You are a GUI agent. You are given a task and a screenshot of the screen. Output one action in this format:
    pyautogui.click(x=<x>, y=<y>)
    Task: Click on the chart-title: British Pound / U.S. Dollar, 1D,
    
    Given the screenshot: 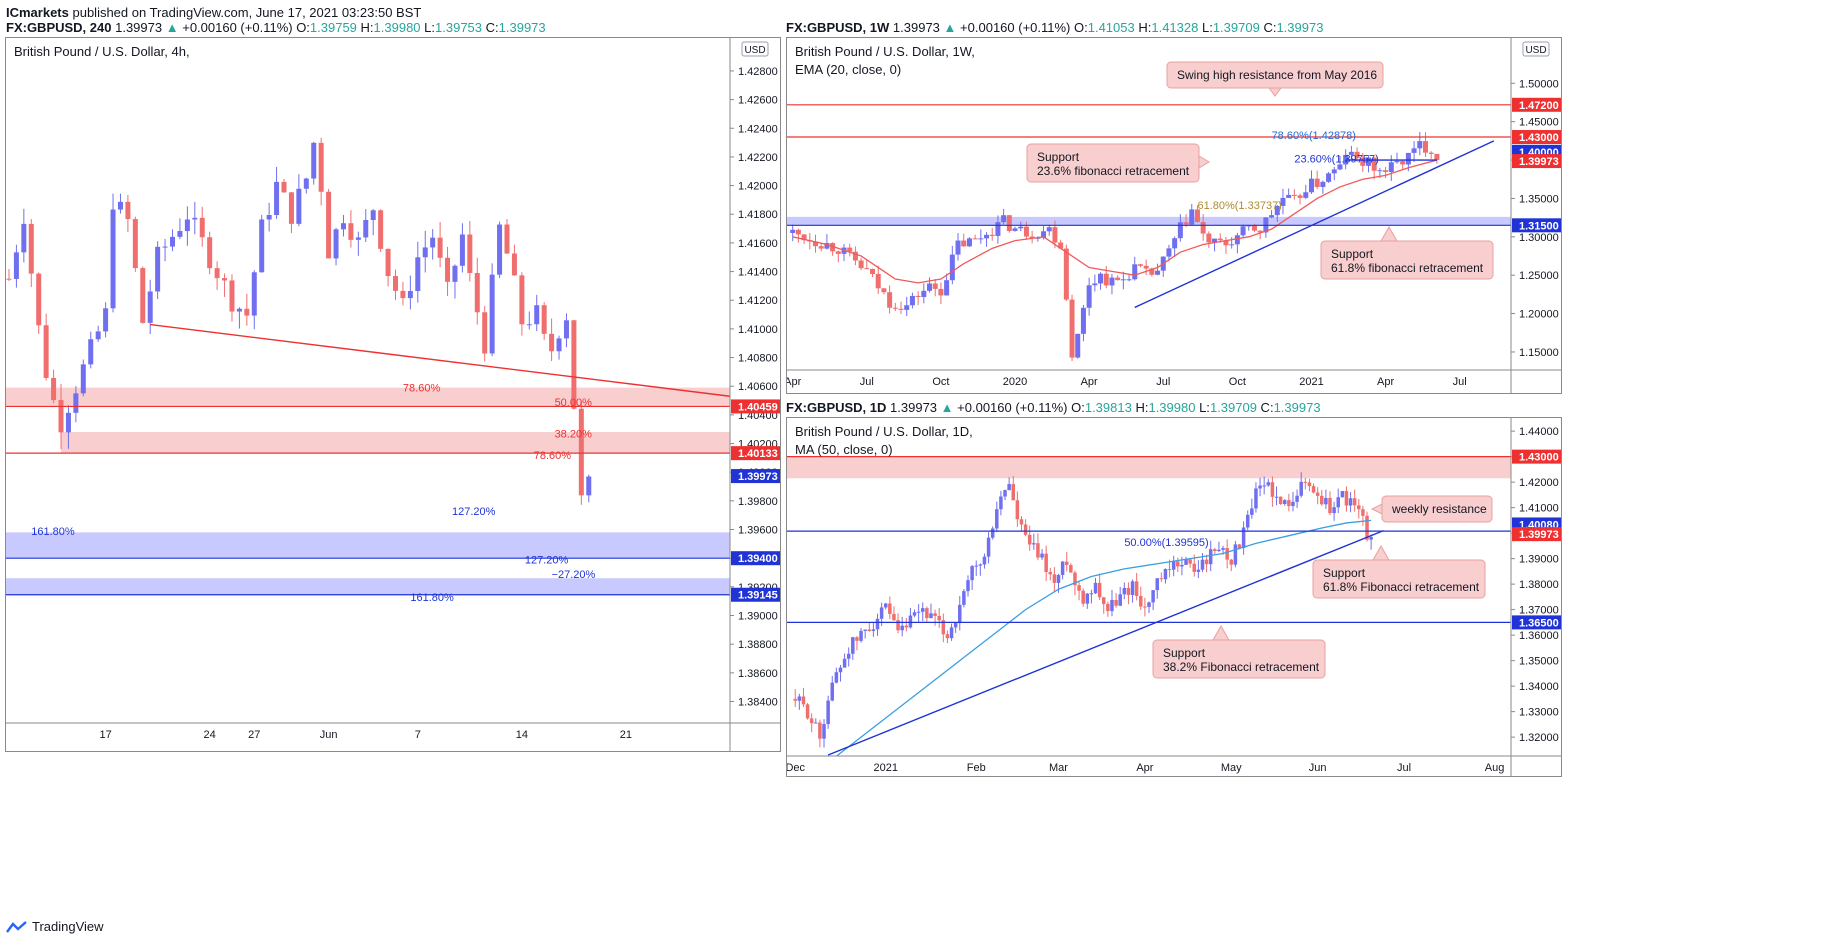 What is the action you would take?
    pyautogui.click(x=884, y=431)
    